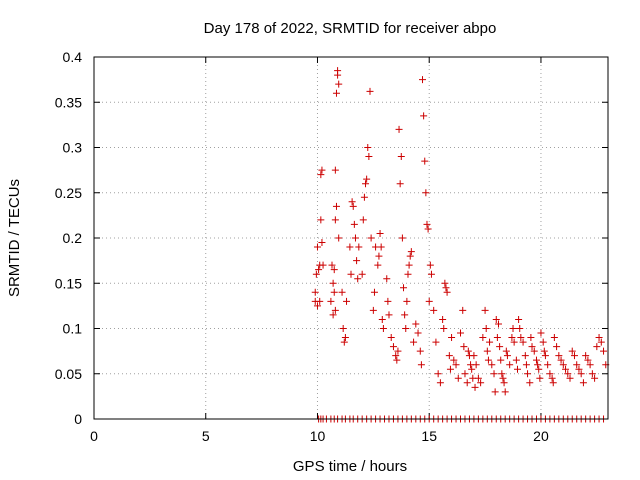 Image resolution: width=640 pixels, height=480 pixels. I want to click on y-tick-labels: 0 0.05 0.1 0.15 0.2 0.25 0.3 0.35 0.4, so click(68, 238).